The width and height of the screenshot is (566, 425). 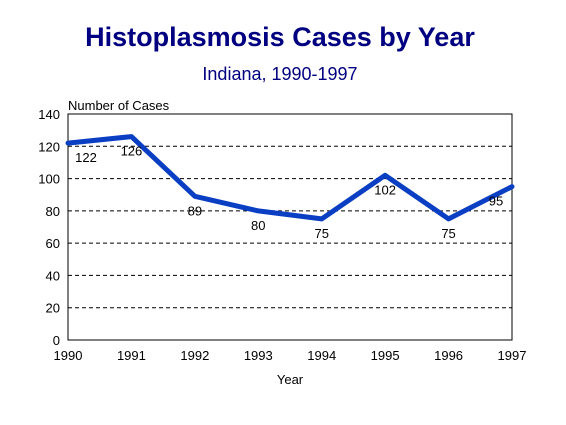 I want to click on y-tick-label: 80, so click(x=53, y=211).